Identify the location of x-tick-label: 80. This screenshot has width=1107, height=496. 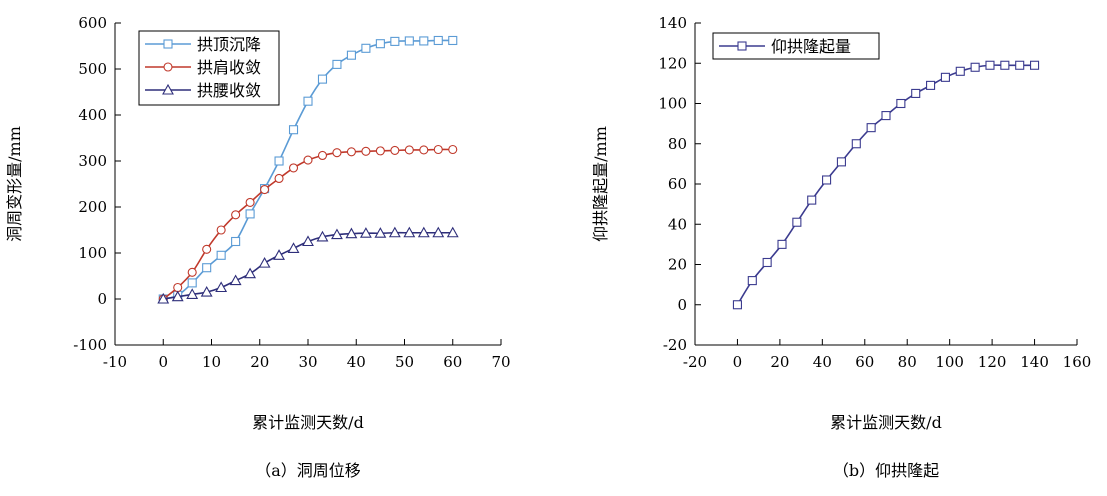
(907, 362).